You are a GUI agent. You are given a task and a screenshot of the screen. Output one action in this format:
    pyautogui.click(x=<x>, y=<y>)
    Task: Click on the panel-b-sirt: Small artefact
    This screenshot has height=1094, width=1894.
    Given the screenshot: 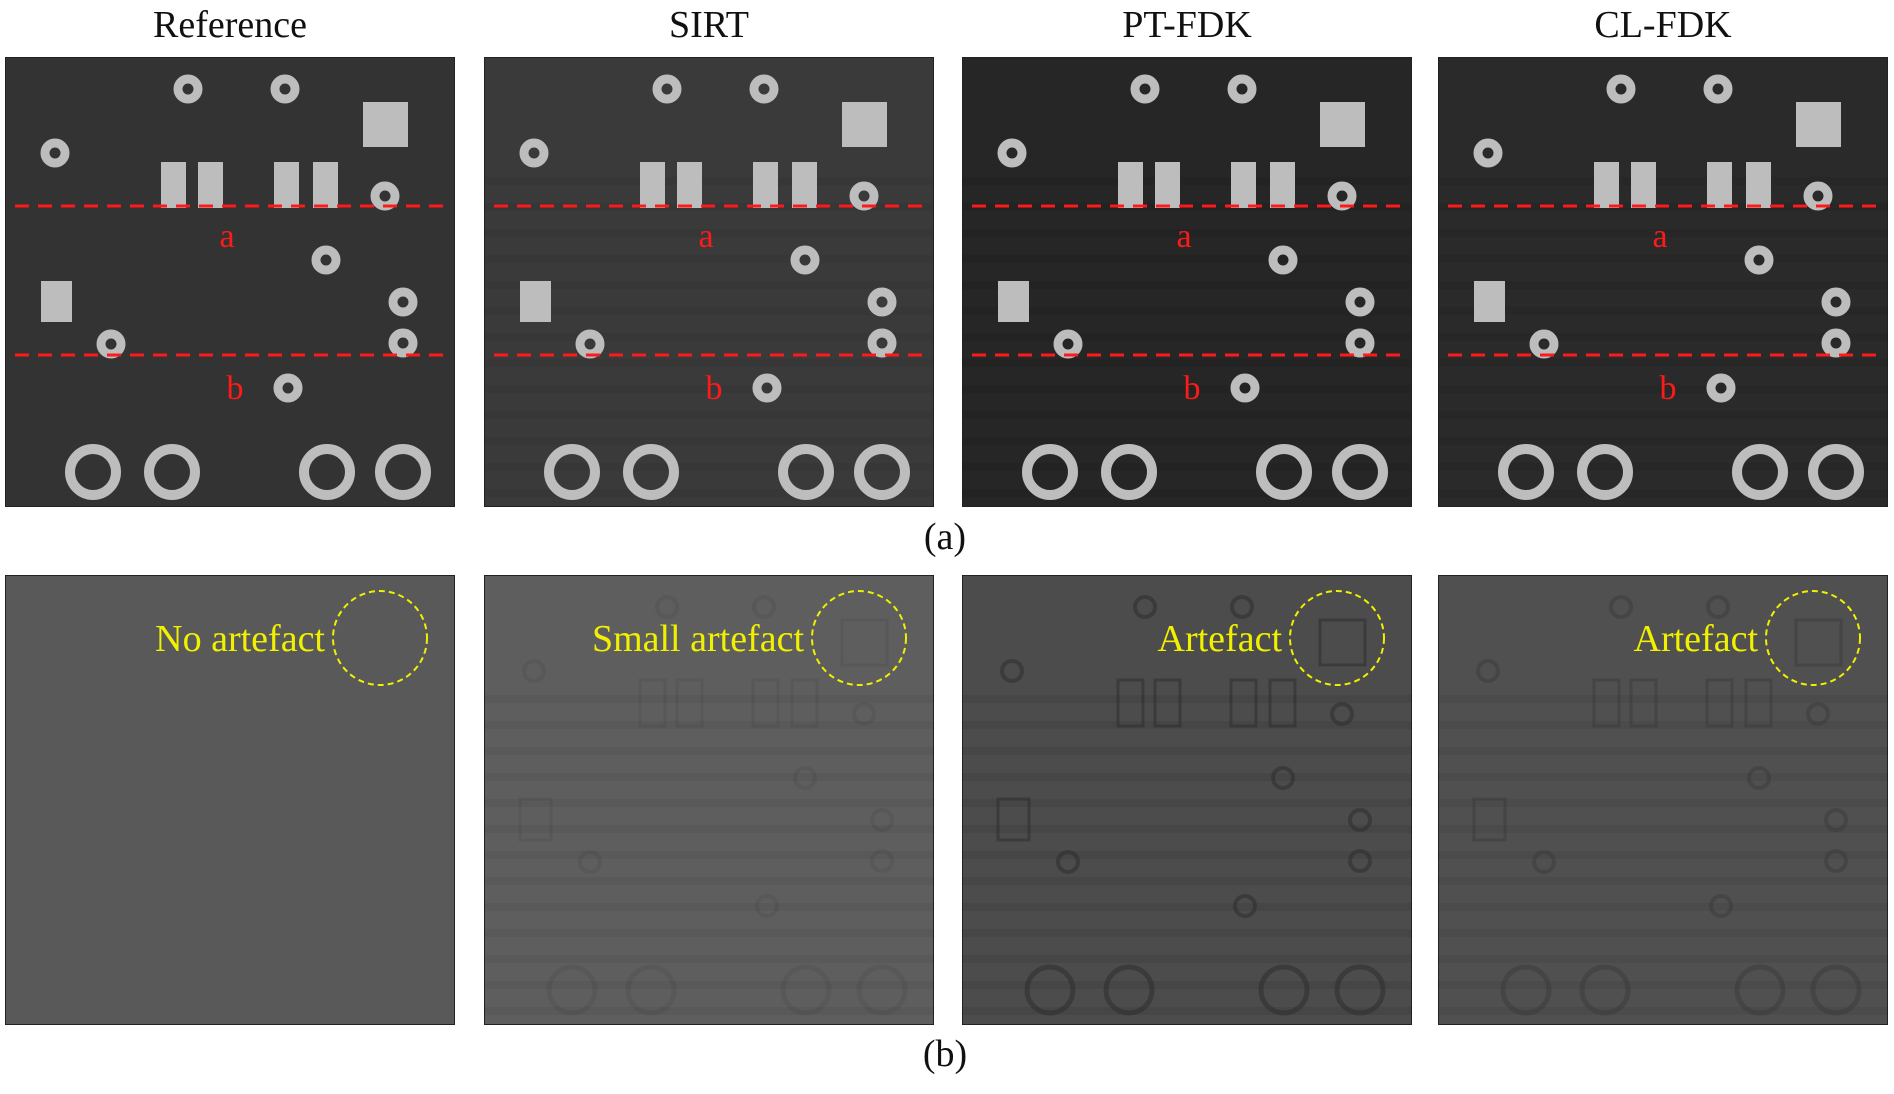 What is the action you would take?
    pyautogui.click(x=709, y=800)
    